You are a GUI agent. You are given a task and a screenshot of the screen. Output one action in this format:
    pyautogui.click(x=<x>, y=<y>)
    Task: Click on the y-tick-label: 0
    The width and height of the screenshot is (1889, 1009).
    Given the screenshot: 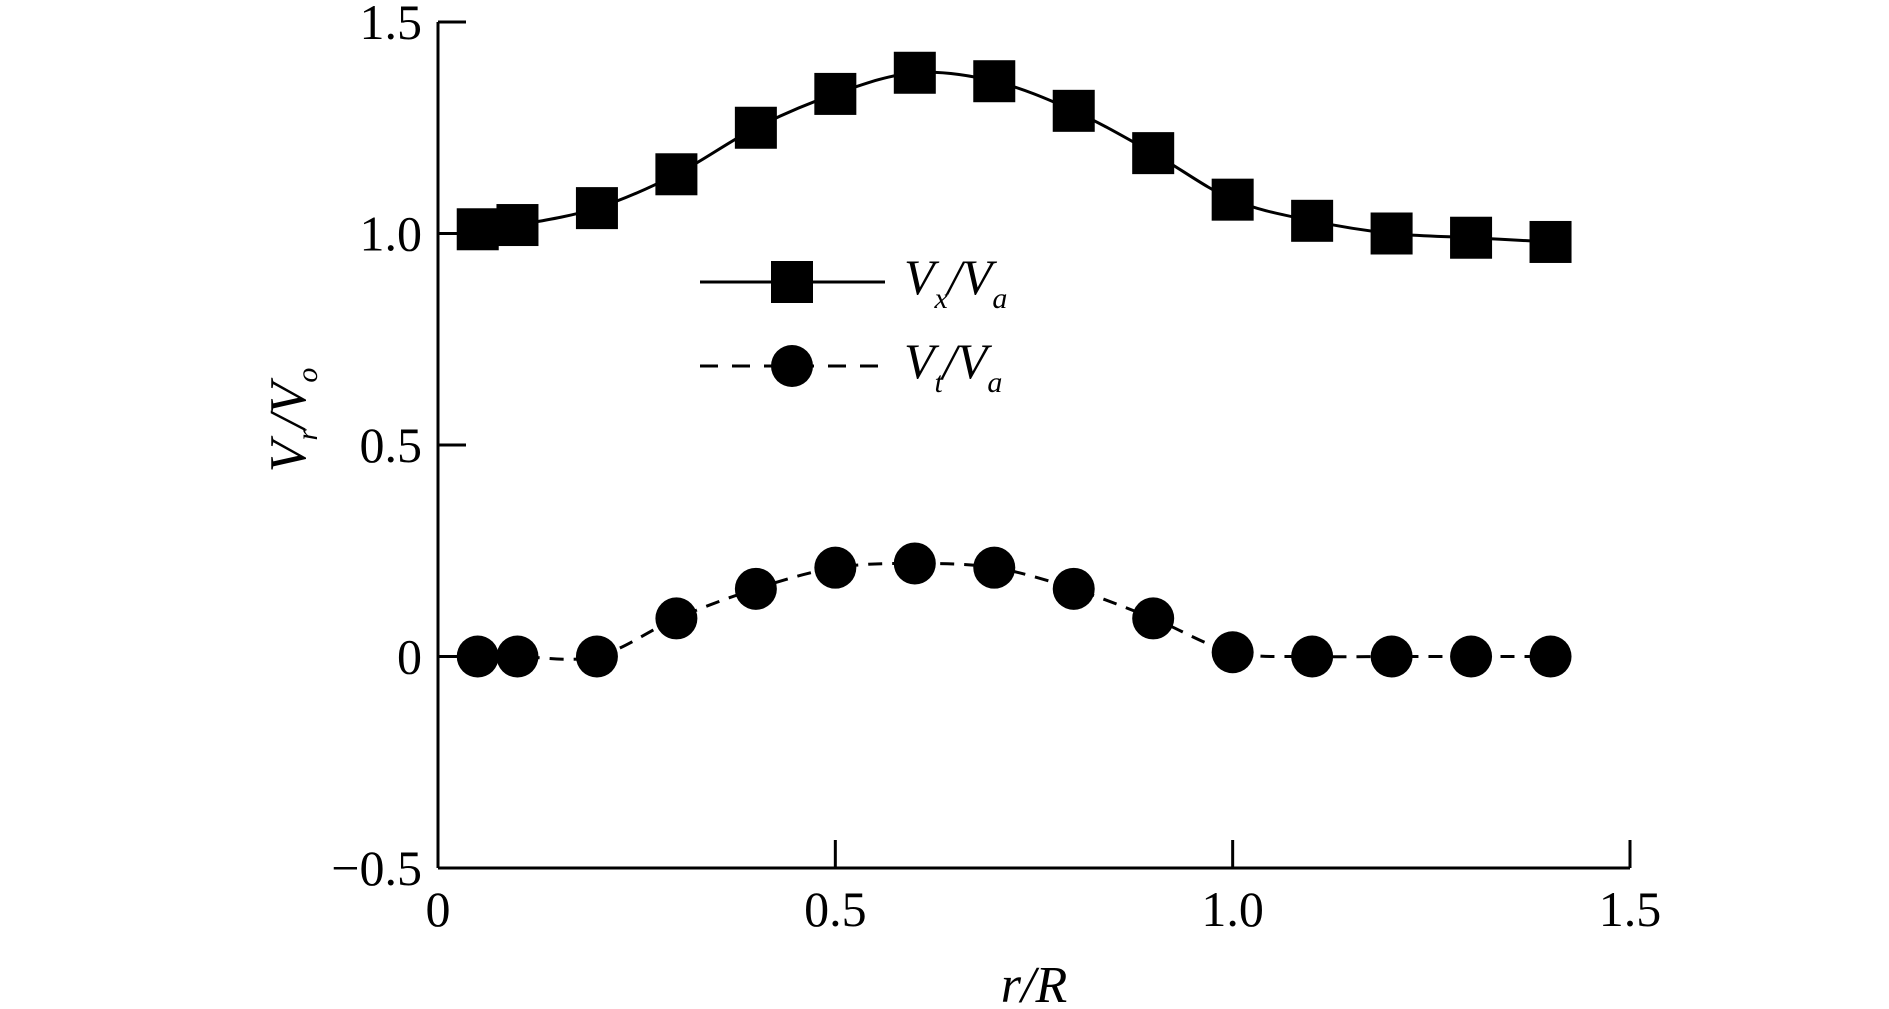 What is the action you would take?
    pyautogui.click(x=409, y=657)
    